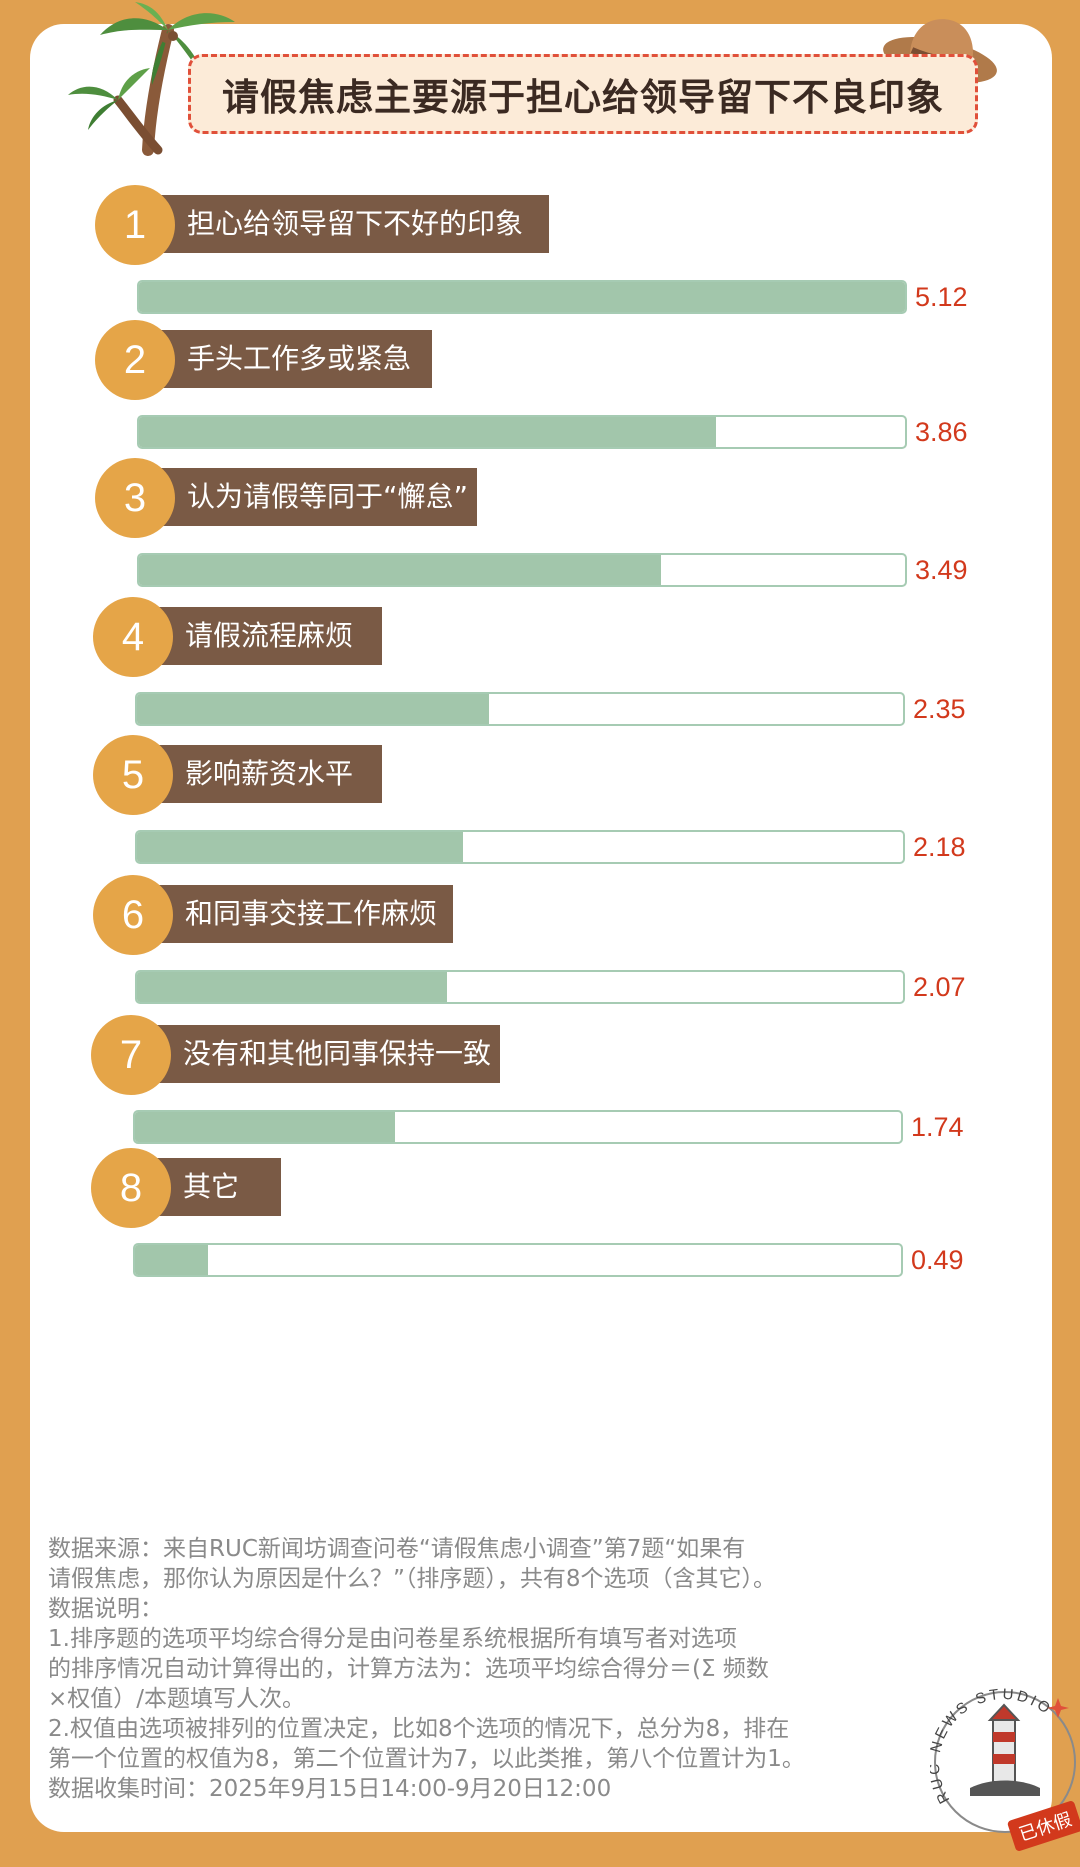 Image resolution: width=1080 pixels, height=1867 pixels. What do you see at coordinates (177, 1699) in the screenshot?
I see `note-line: ×权值）/本题填写人次。` at bounding box center [177, 1699].